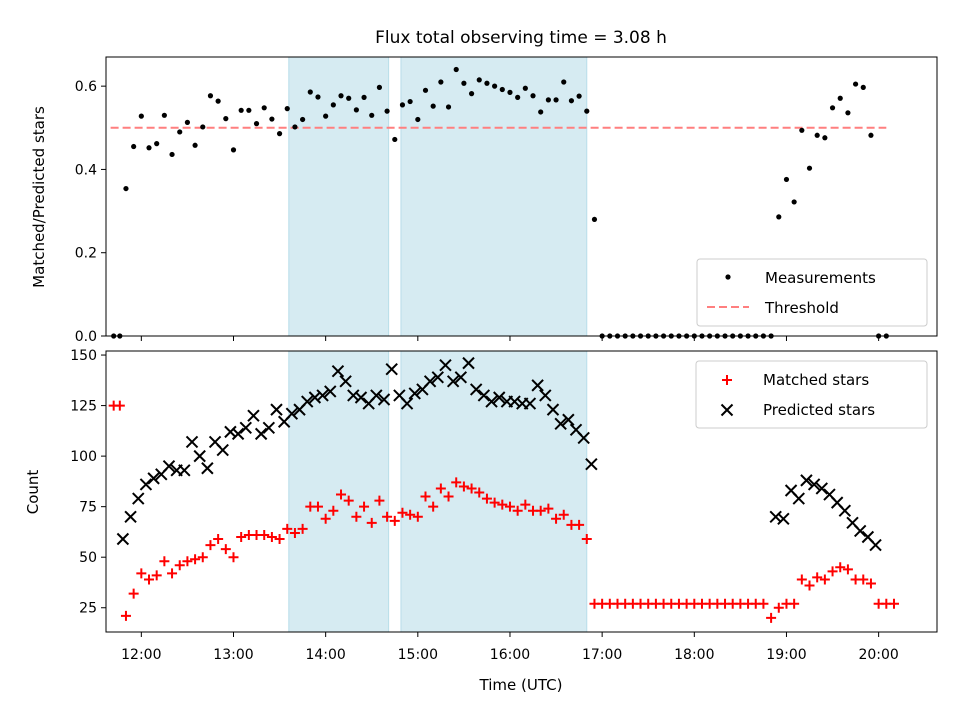  I want to click on x-tick-label: 17:00, so click(602, 655).